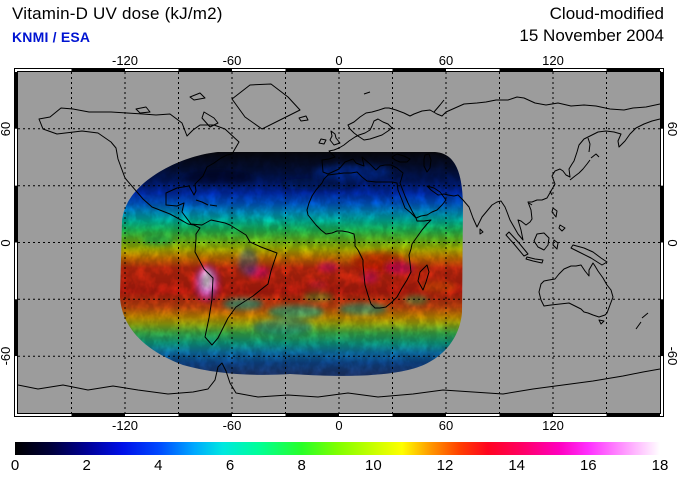 This screenshot has height=480, width=678. What do you see at coordinates (606, 13) in the screenshot?
I see `product-mode-label: Cloud-modified` at bounding box center [606, 13].